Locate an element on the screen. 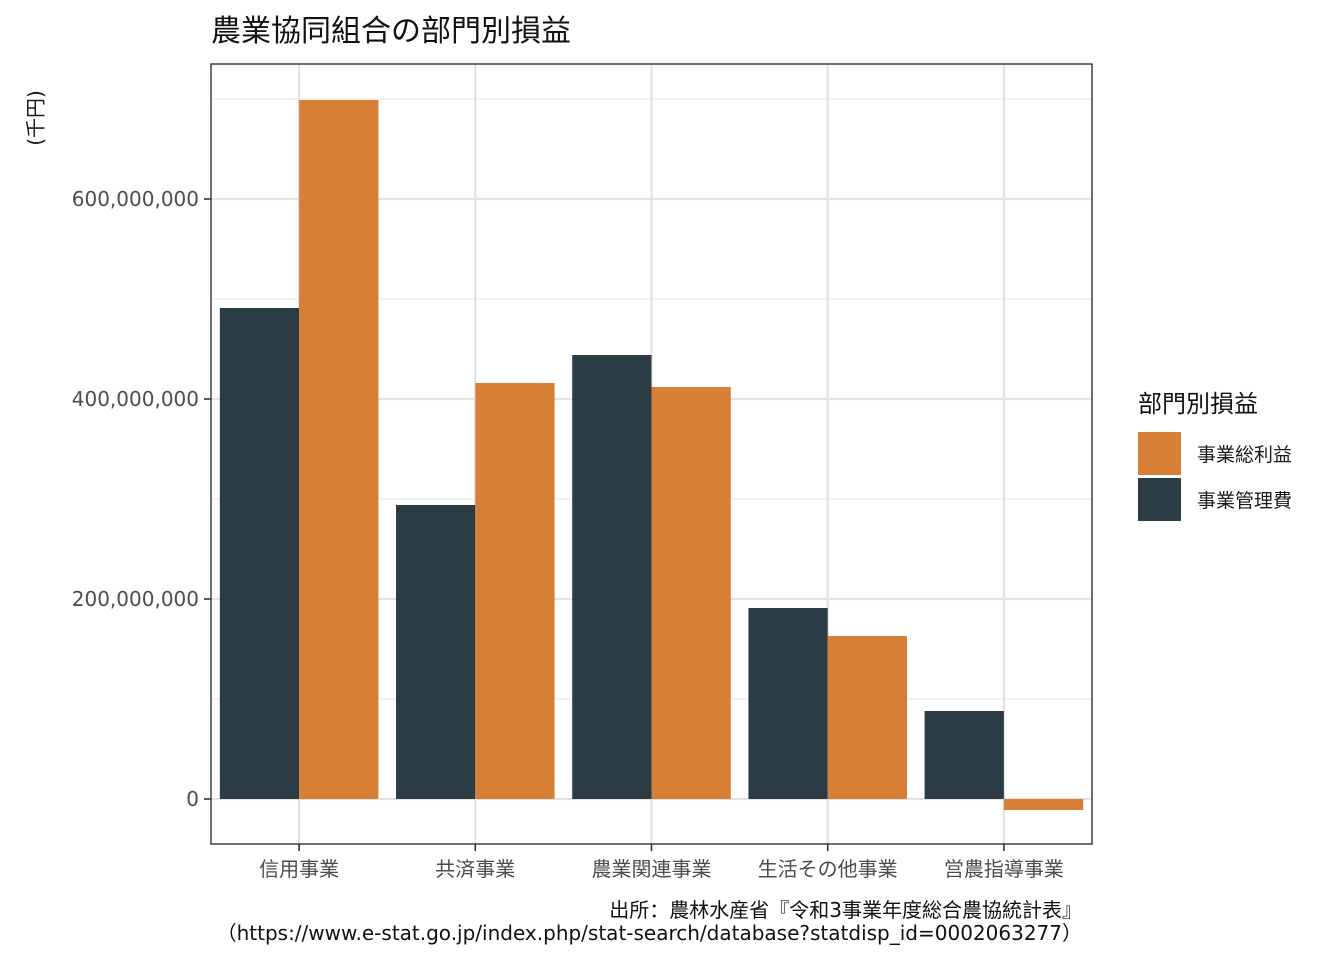  legend-key-sourieki is located at coordinates (1159, 453).